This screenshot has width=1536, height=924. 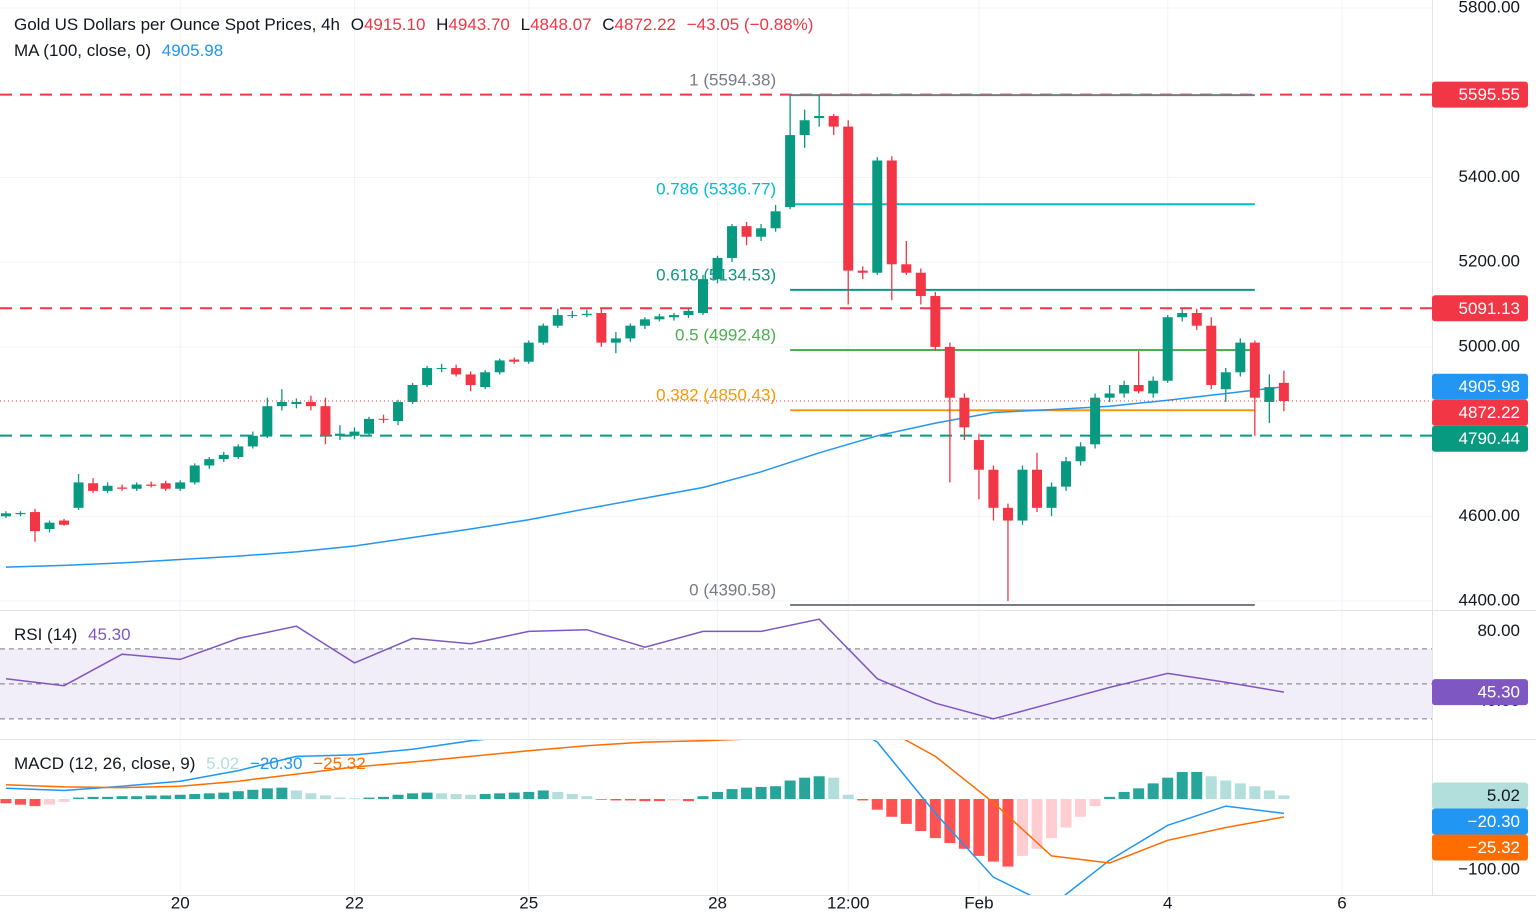 I want to click on ohlc-label: O, so click(x=357, y=24).